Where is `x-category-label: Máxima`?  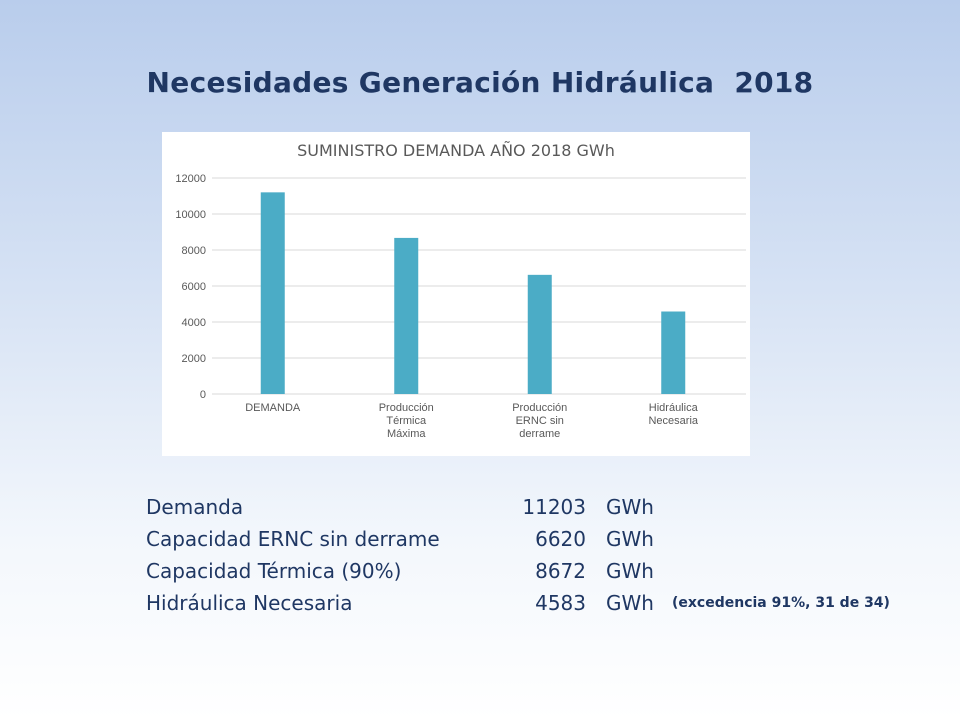
x-category-label: Máxima is located at coordinates (406, 434).